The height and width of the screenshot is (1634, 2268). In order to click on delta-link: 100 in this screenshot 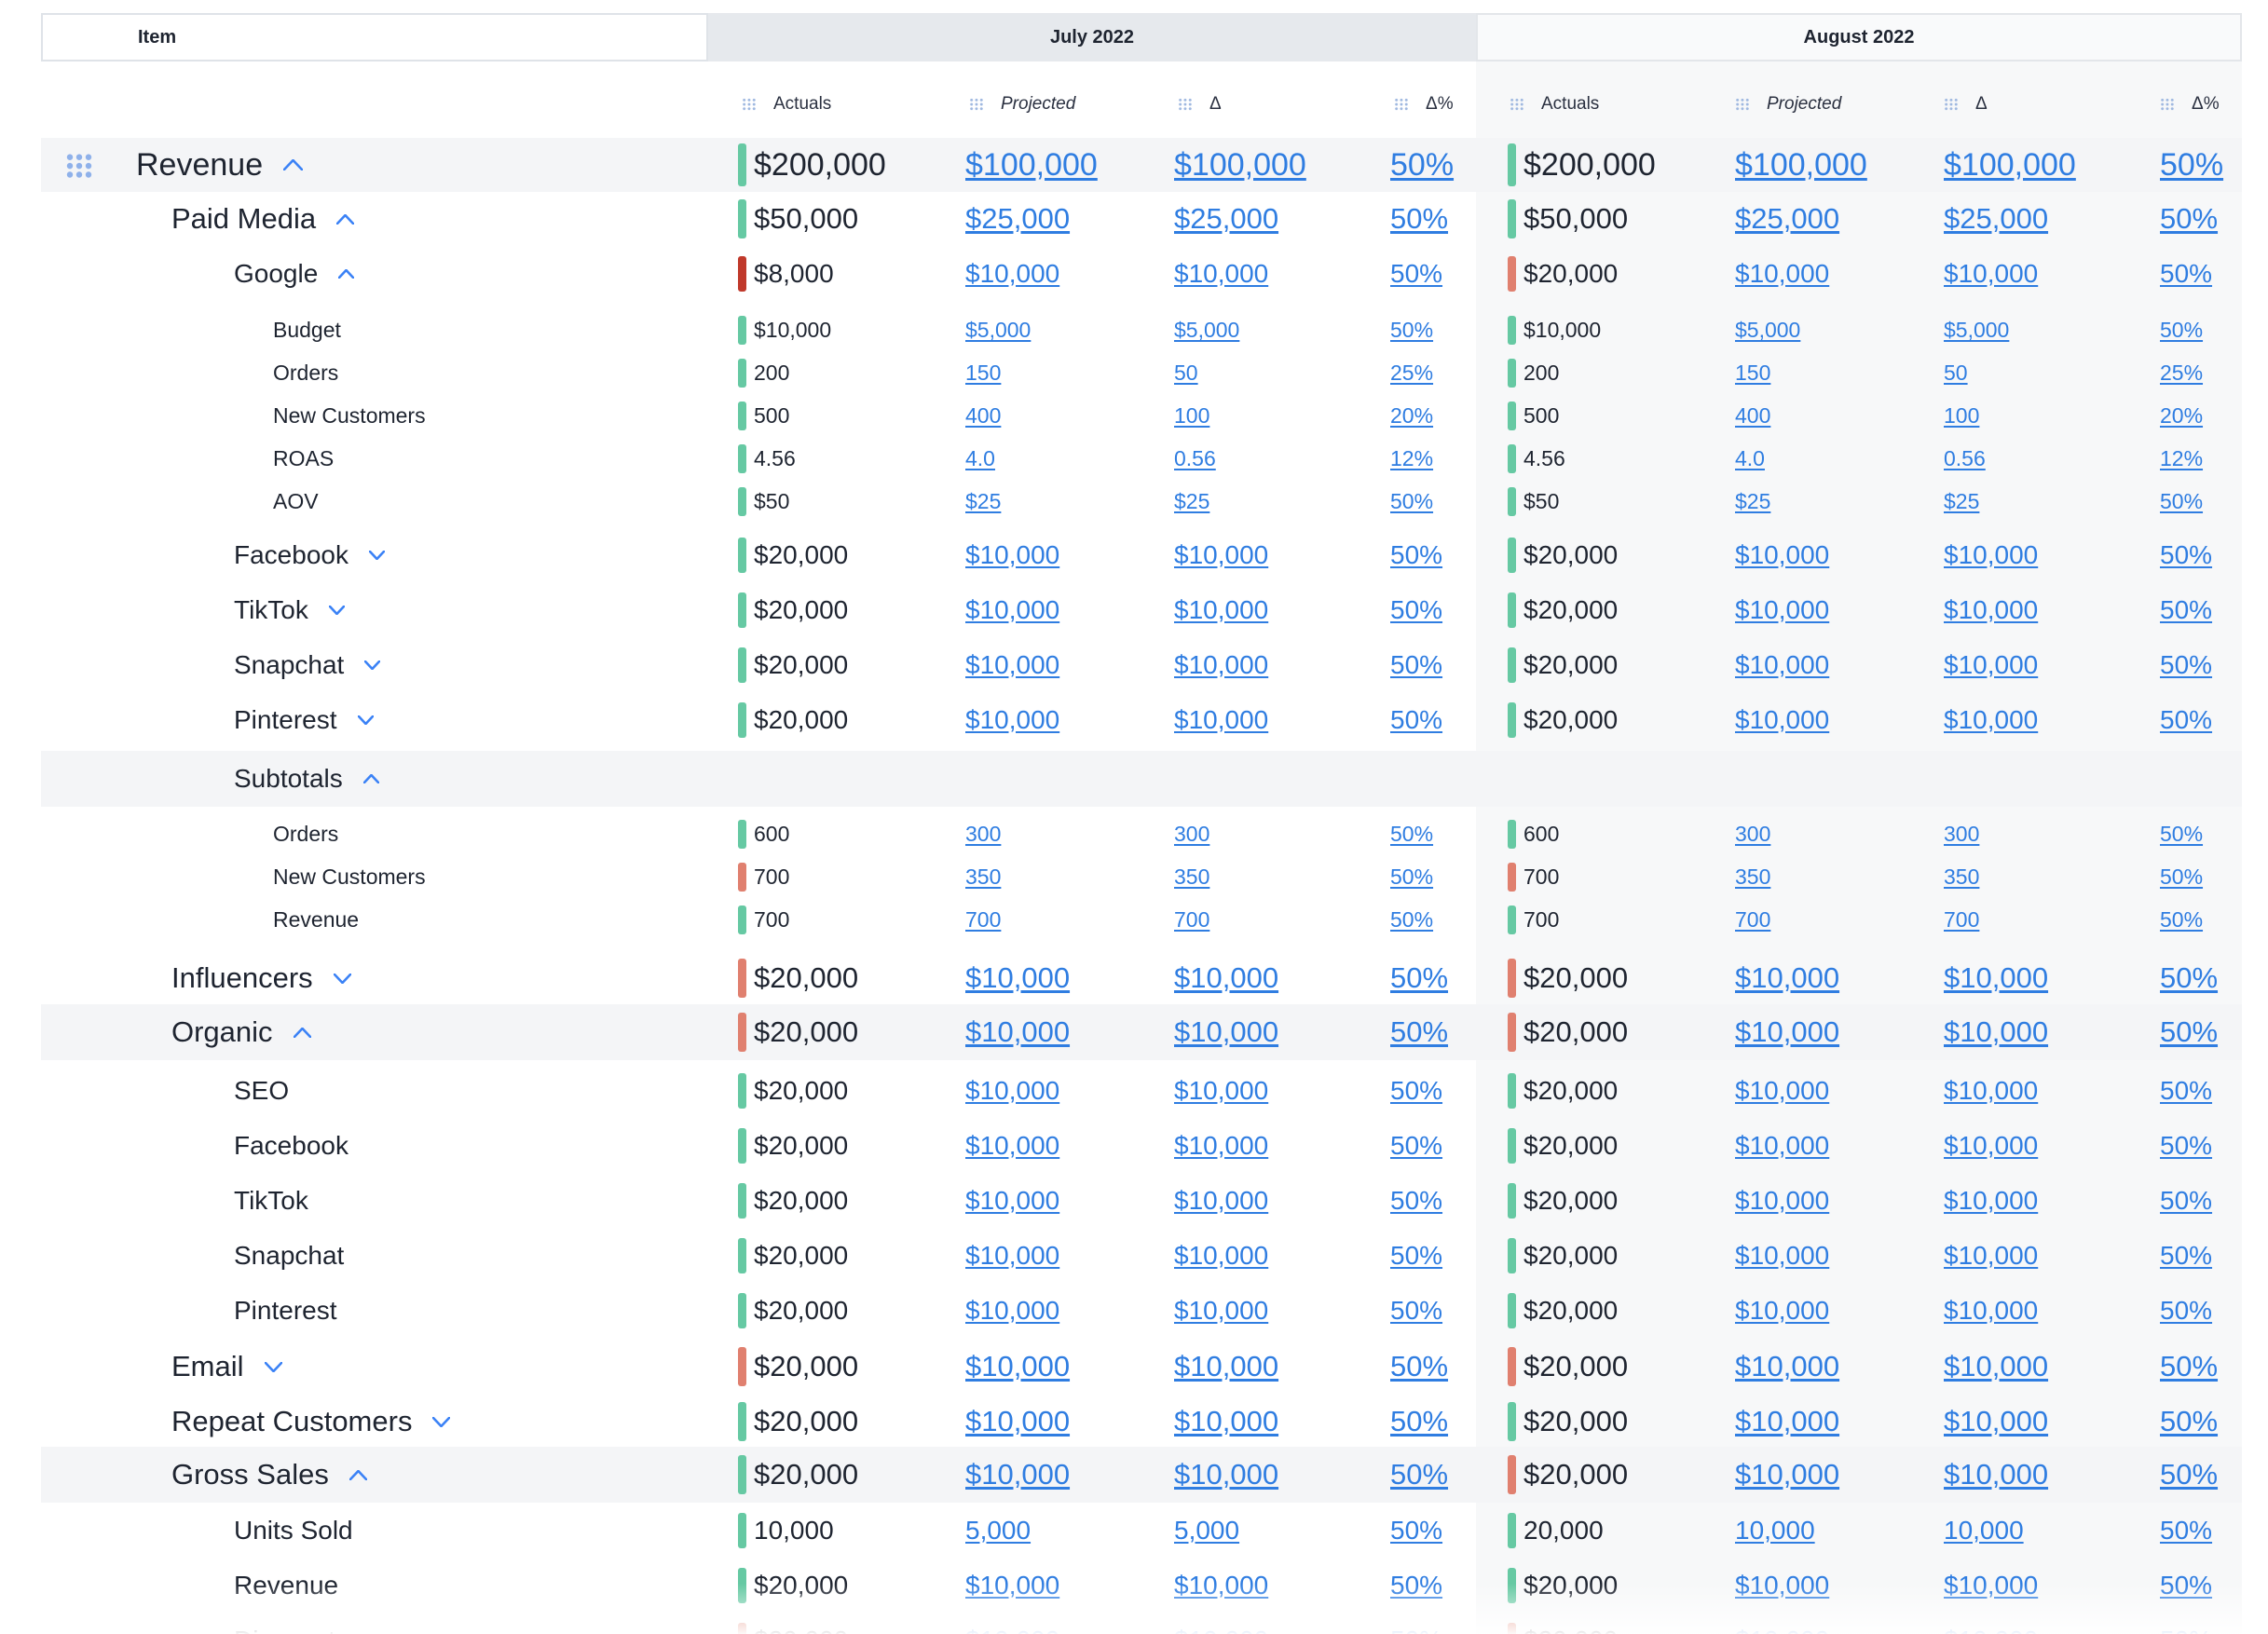, I will do `click(1962, 415)`.